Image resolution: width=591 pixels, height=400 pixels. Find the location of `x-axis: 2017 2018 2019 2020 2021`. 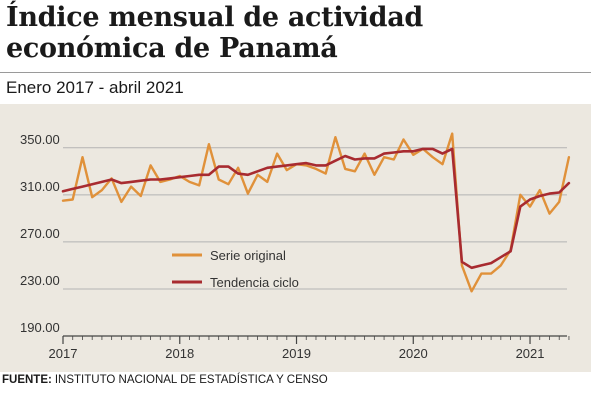

x-axis: 2017 2018 2019 2020 2021 is located at coordinates (309, 348).